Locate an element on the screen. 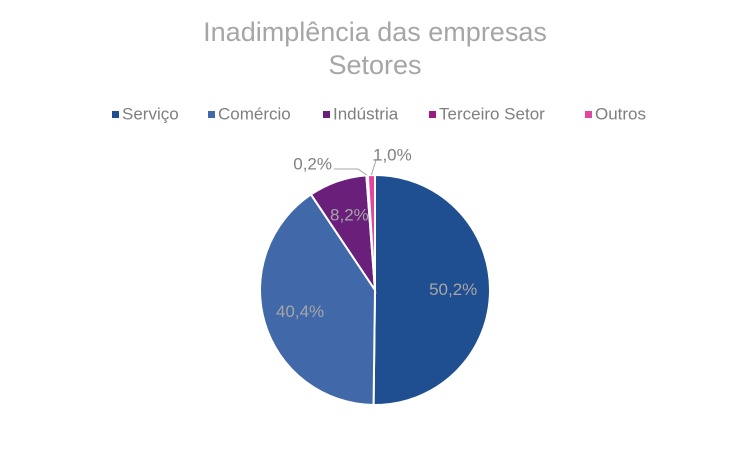  data-label: 8,2% is located at coordinates (349, 215).